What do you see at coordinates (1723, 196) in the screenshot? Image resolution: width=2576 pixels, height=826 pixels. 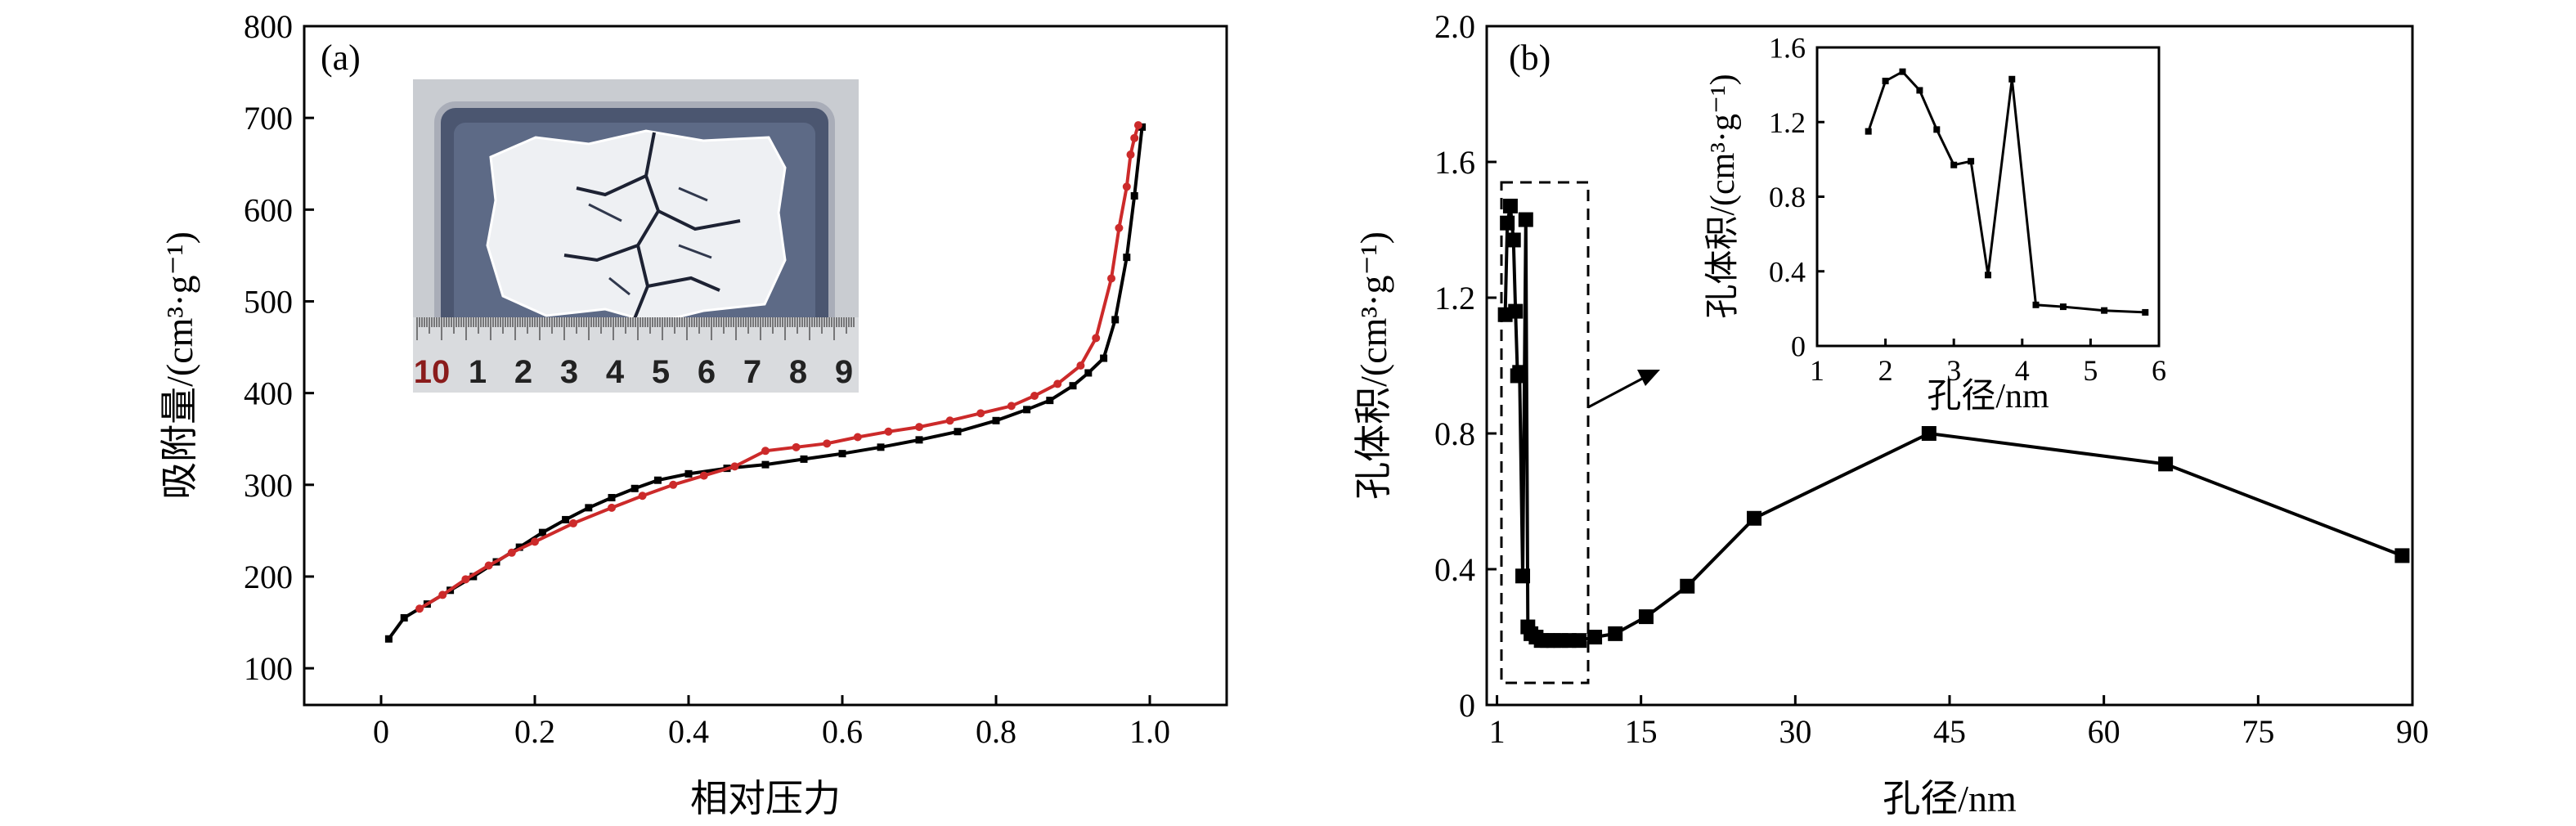 I see `inset-ylabel: 孔体积/(cm³·g⁻¹)` at bounding box center [1723, 196].